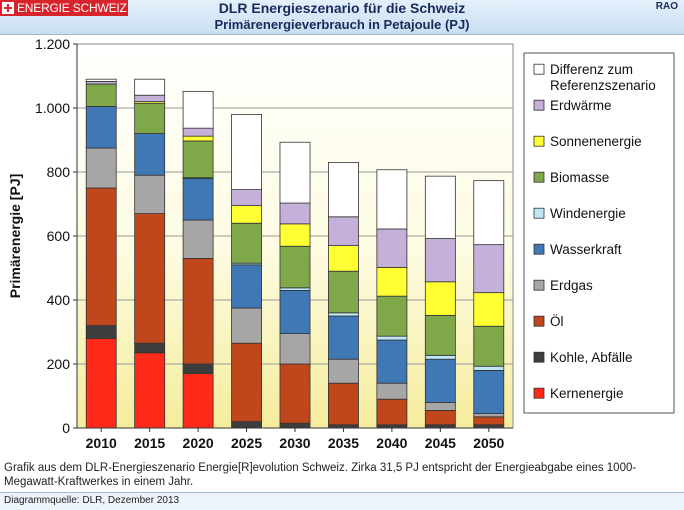  Describe the element at coordinates (596, 141) in the screenshot. I see `legend-label: Sonnenenergie` at that location.